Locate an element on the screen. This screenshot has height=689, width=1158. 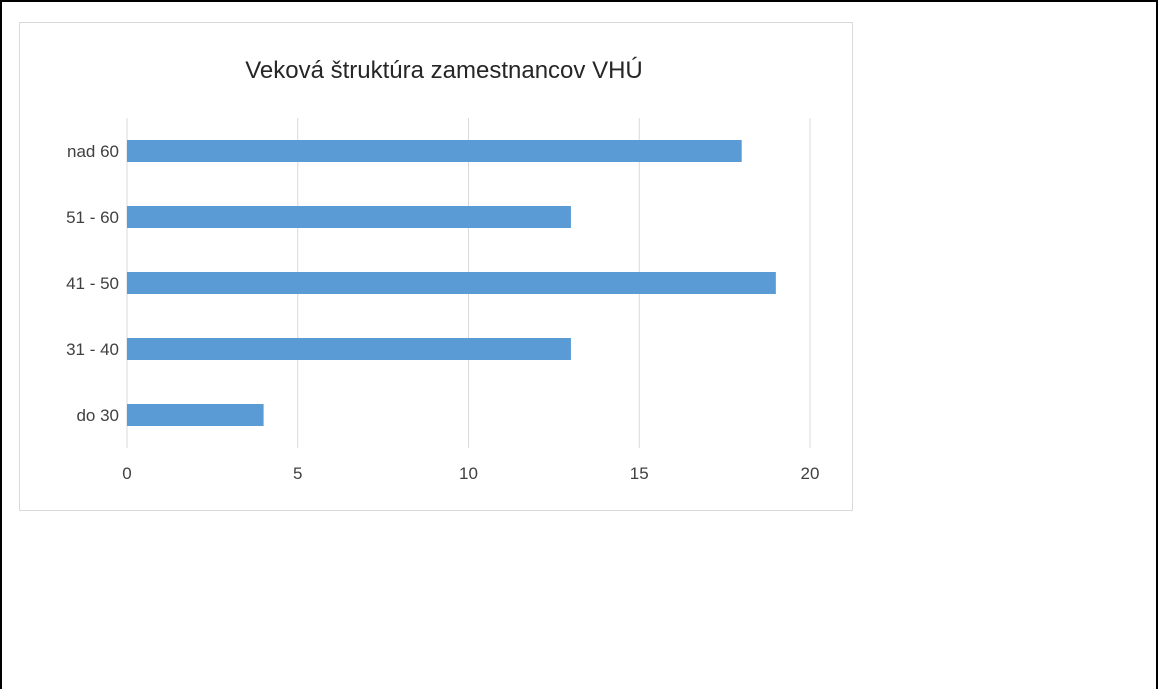
x-tick-label: 10 is located at coordinates (468, 473).